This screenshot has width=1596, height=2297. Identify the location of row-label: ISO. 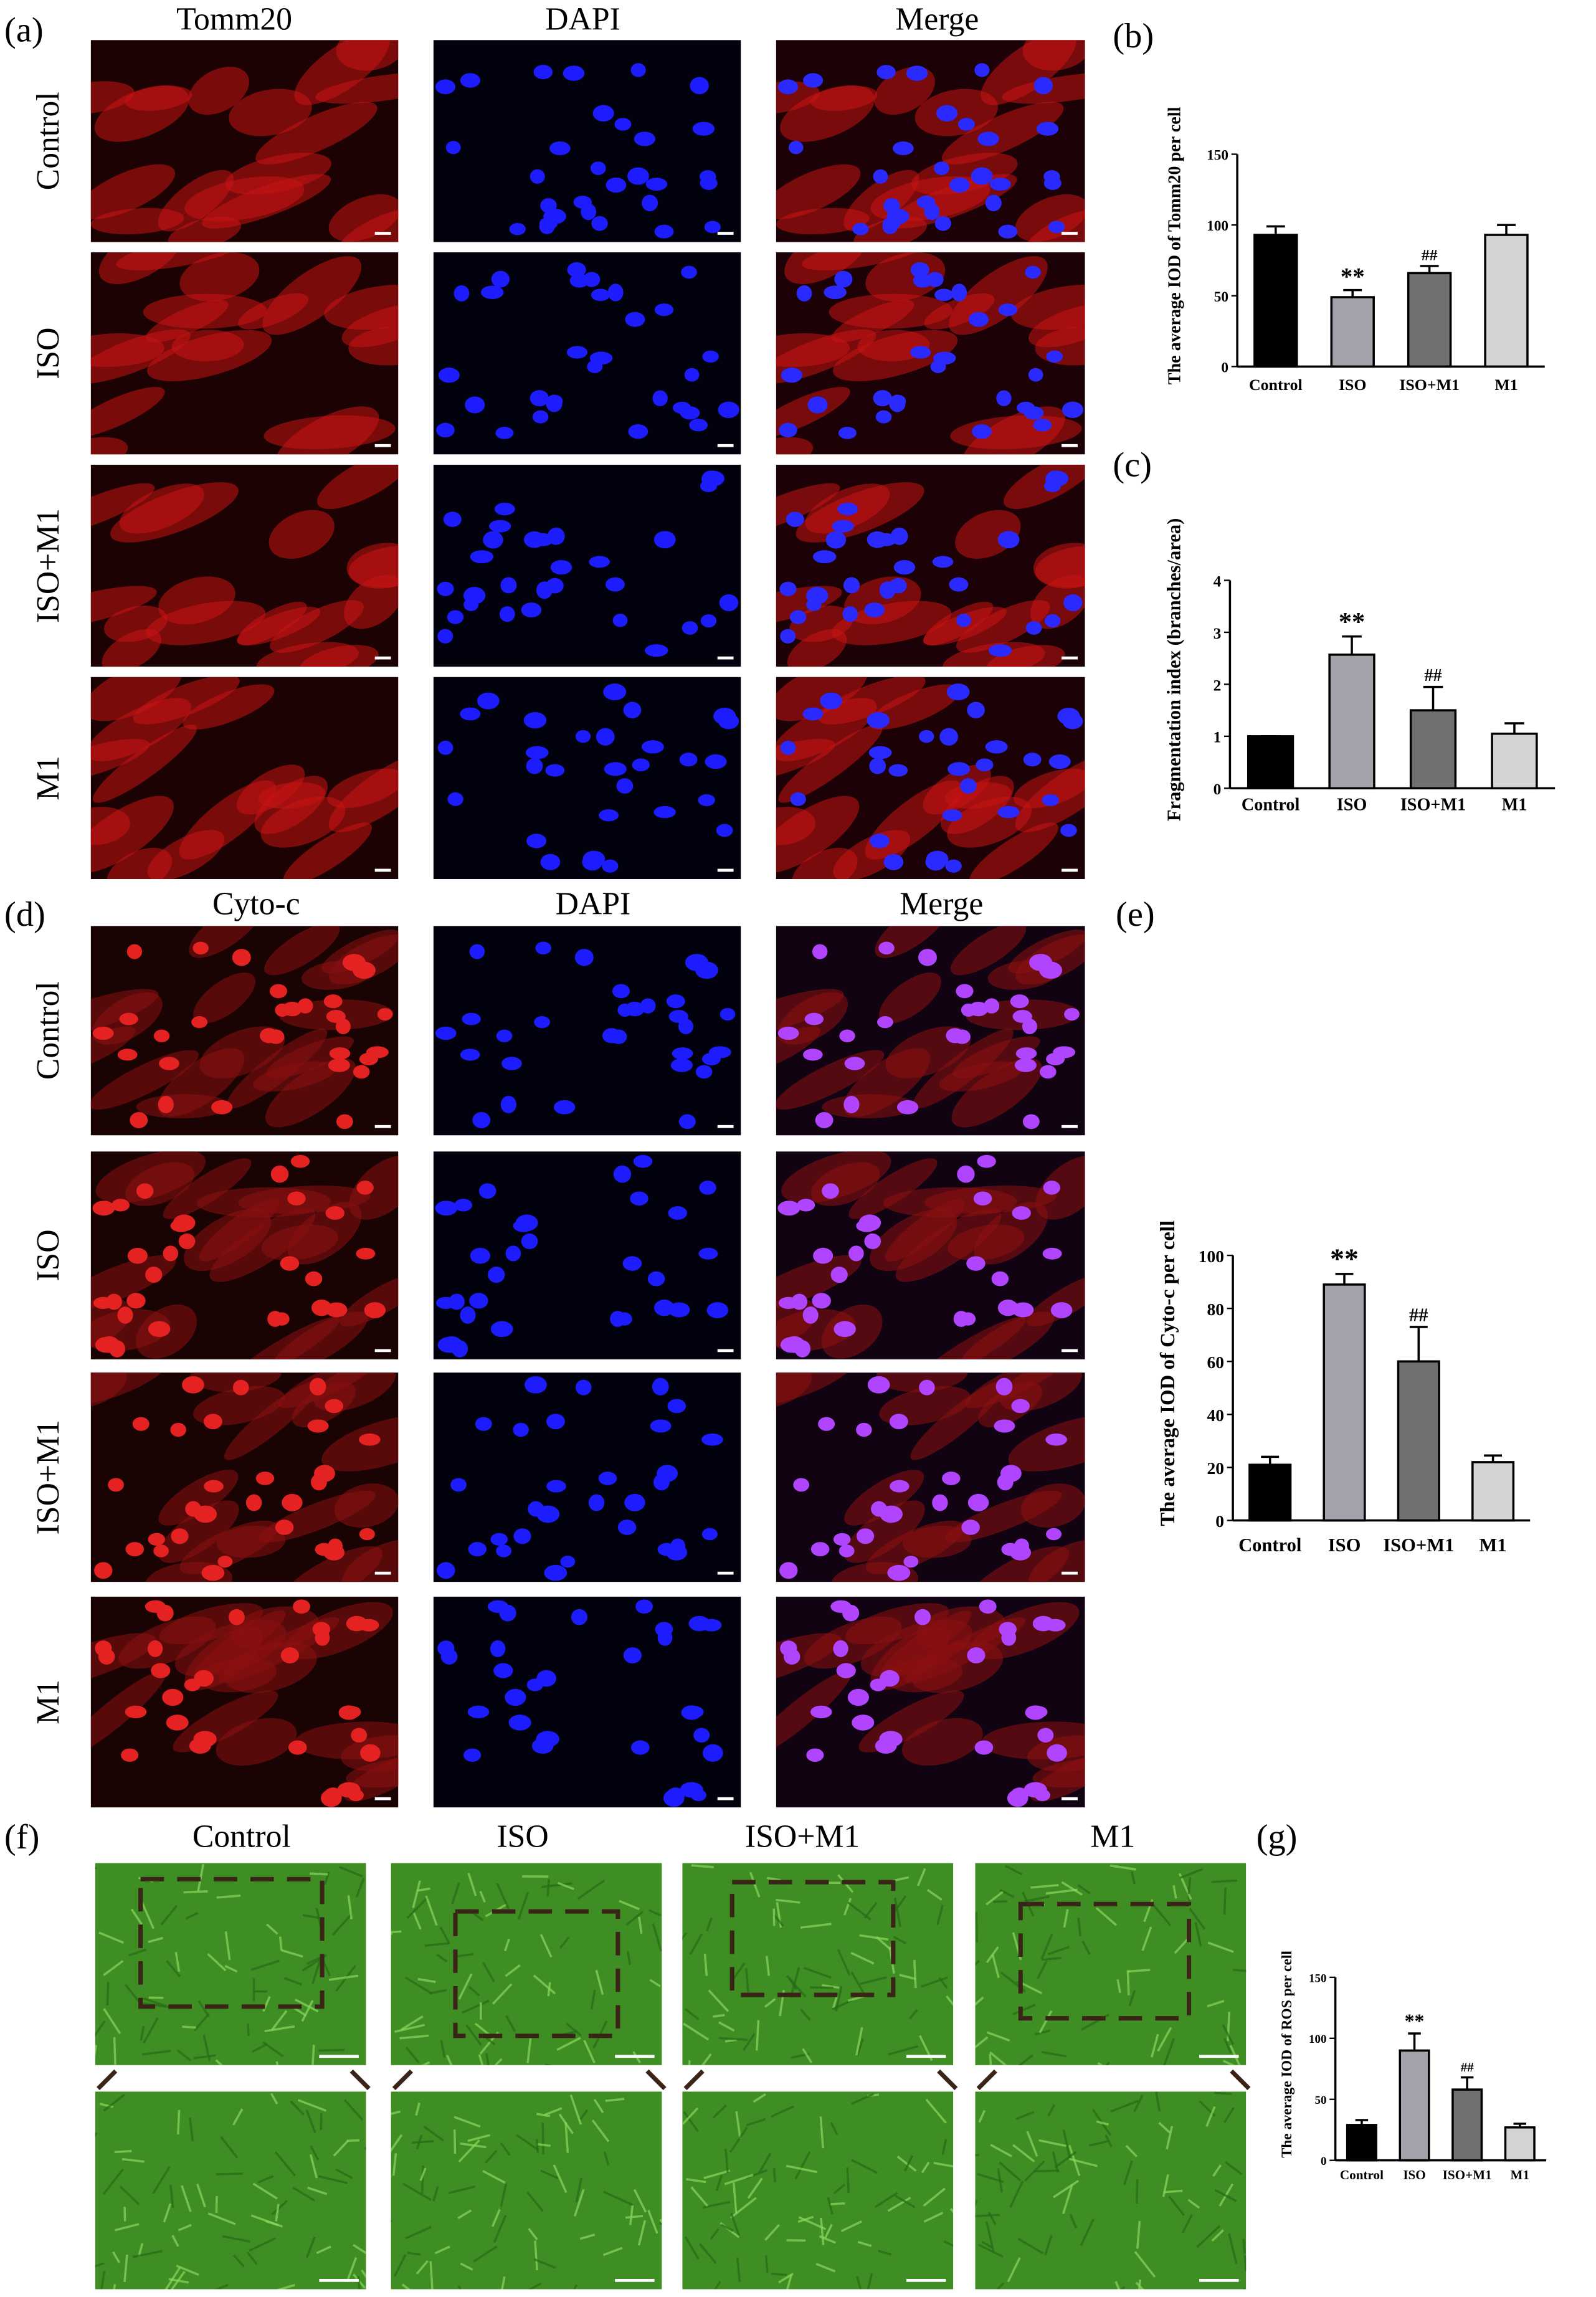
(49, 353).